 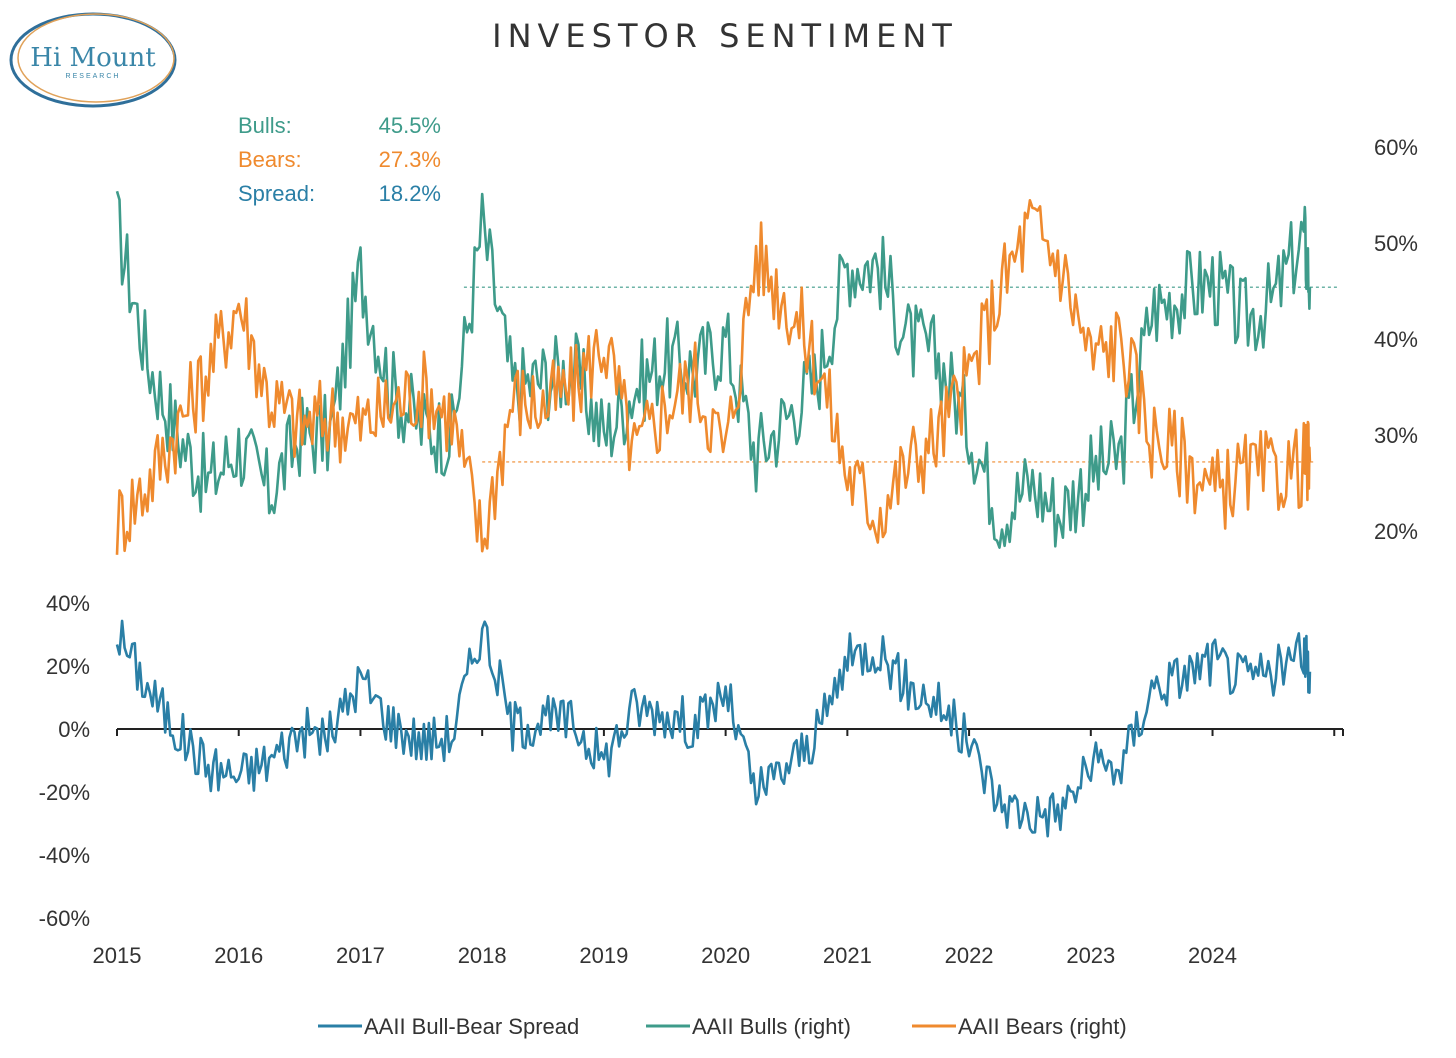 I want to click on logo-name: Hi Mount, so click(x=93, y=58).